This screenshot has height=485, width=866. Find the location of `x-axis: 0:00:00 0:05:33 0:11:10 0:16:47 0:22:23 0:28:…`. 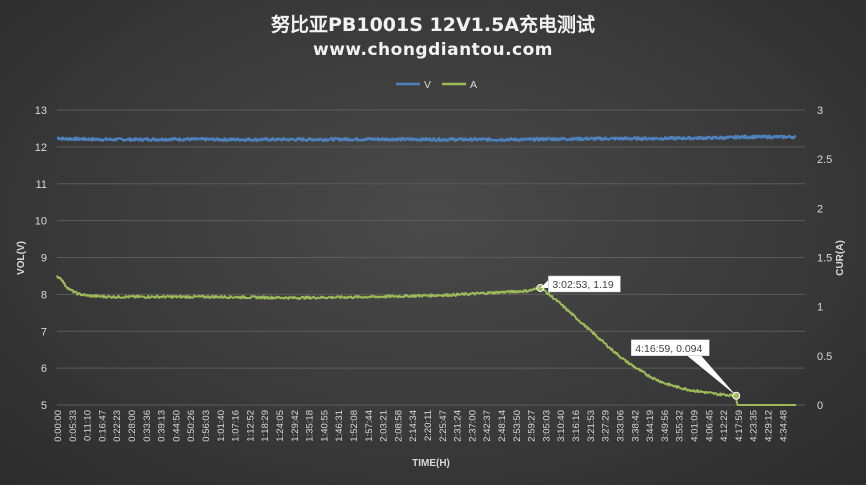

x-axis: 0:00:00 0:05:33 0:11:10 0:16:47 0:22:23 0:28:… is located at coordinates (421, 426).